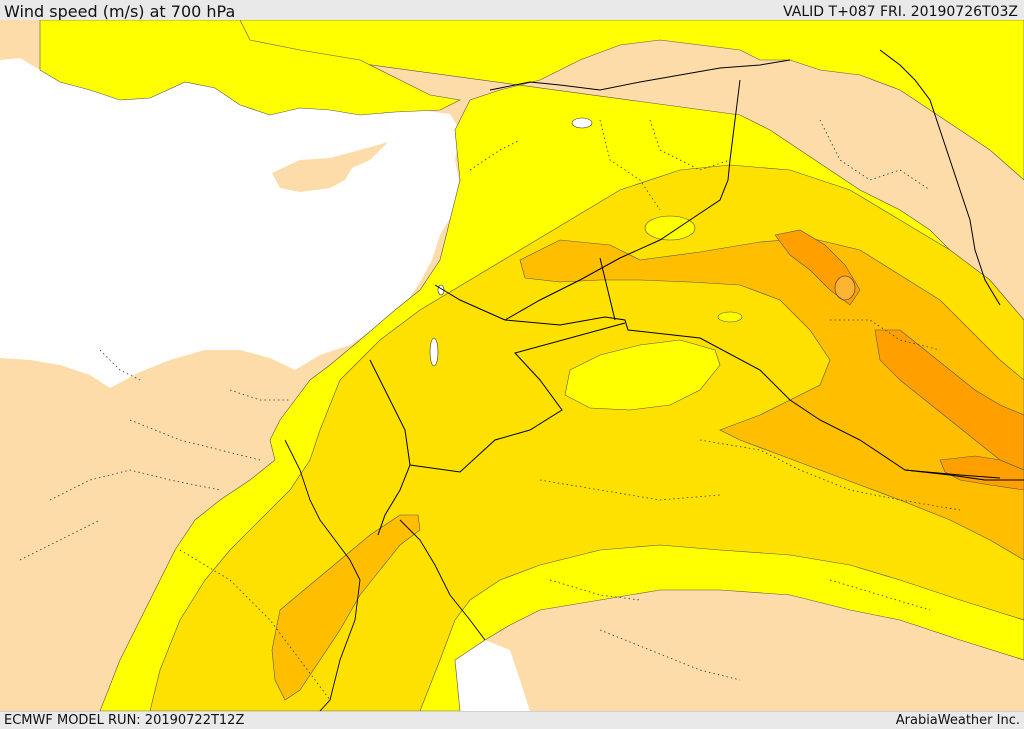 The height and width of the screenshot is (729, 1024). Describe the element at coordinates (124, 720) in the screenshot. I see `model-run-label: ECMWF MODEL RUN: 20190722T12Z` at that location.